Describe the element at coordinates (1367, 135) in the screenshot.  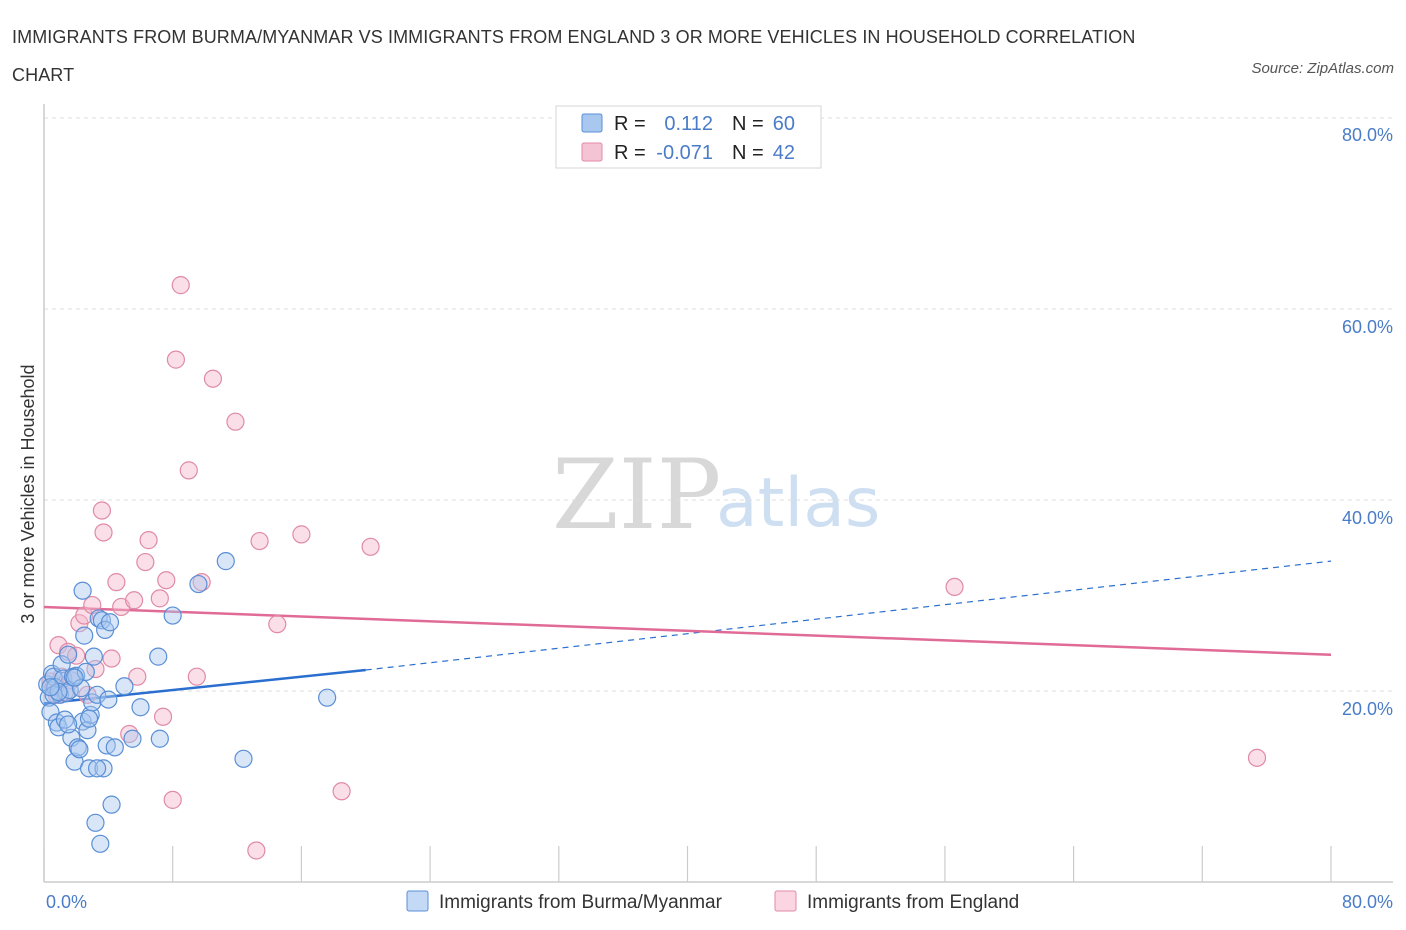
I see `y-tick-label-80: 80.0%` at that location.